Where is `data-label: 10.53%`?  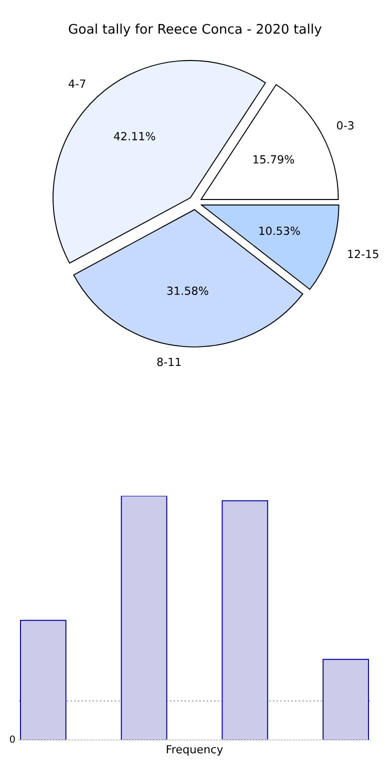
data-label: 10.53% is located at coordinates (279, 231).